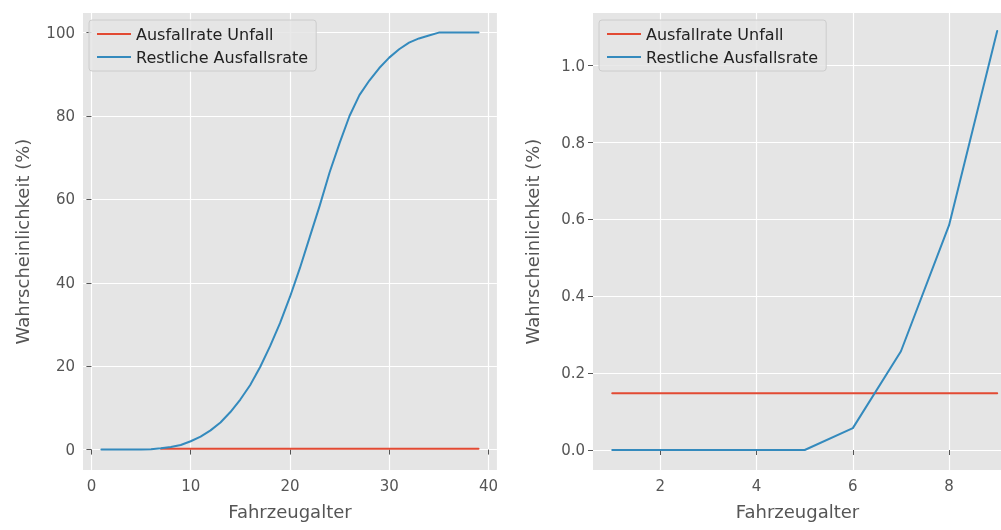  Describe the element at coordinates (191, 485) in the screenshot. I see `x-tick-label: 10` at that location.